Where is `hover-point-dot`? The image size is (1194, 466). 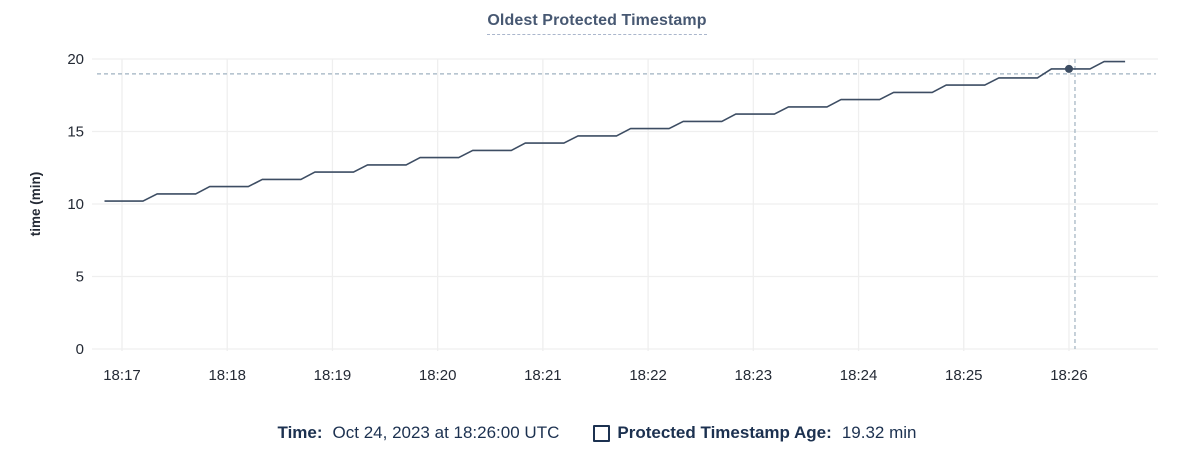 hover-point-dot is located at coordinates (1068, 68).